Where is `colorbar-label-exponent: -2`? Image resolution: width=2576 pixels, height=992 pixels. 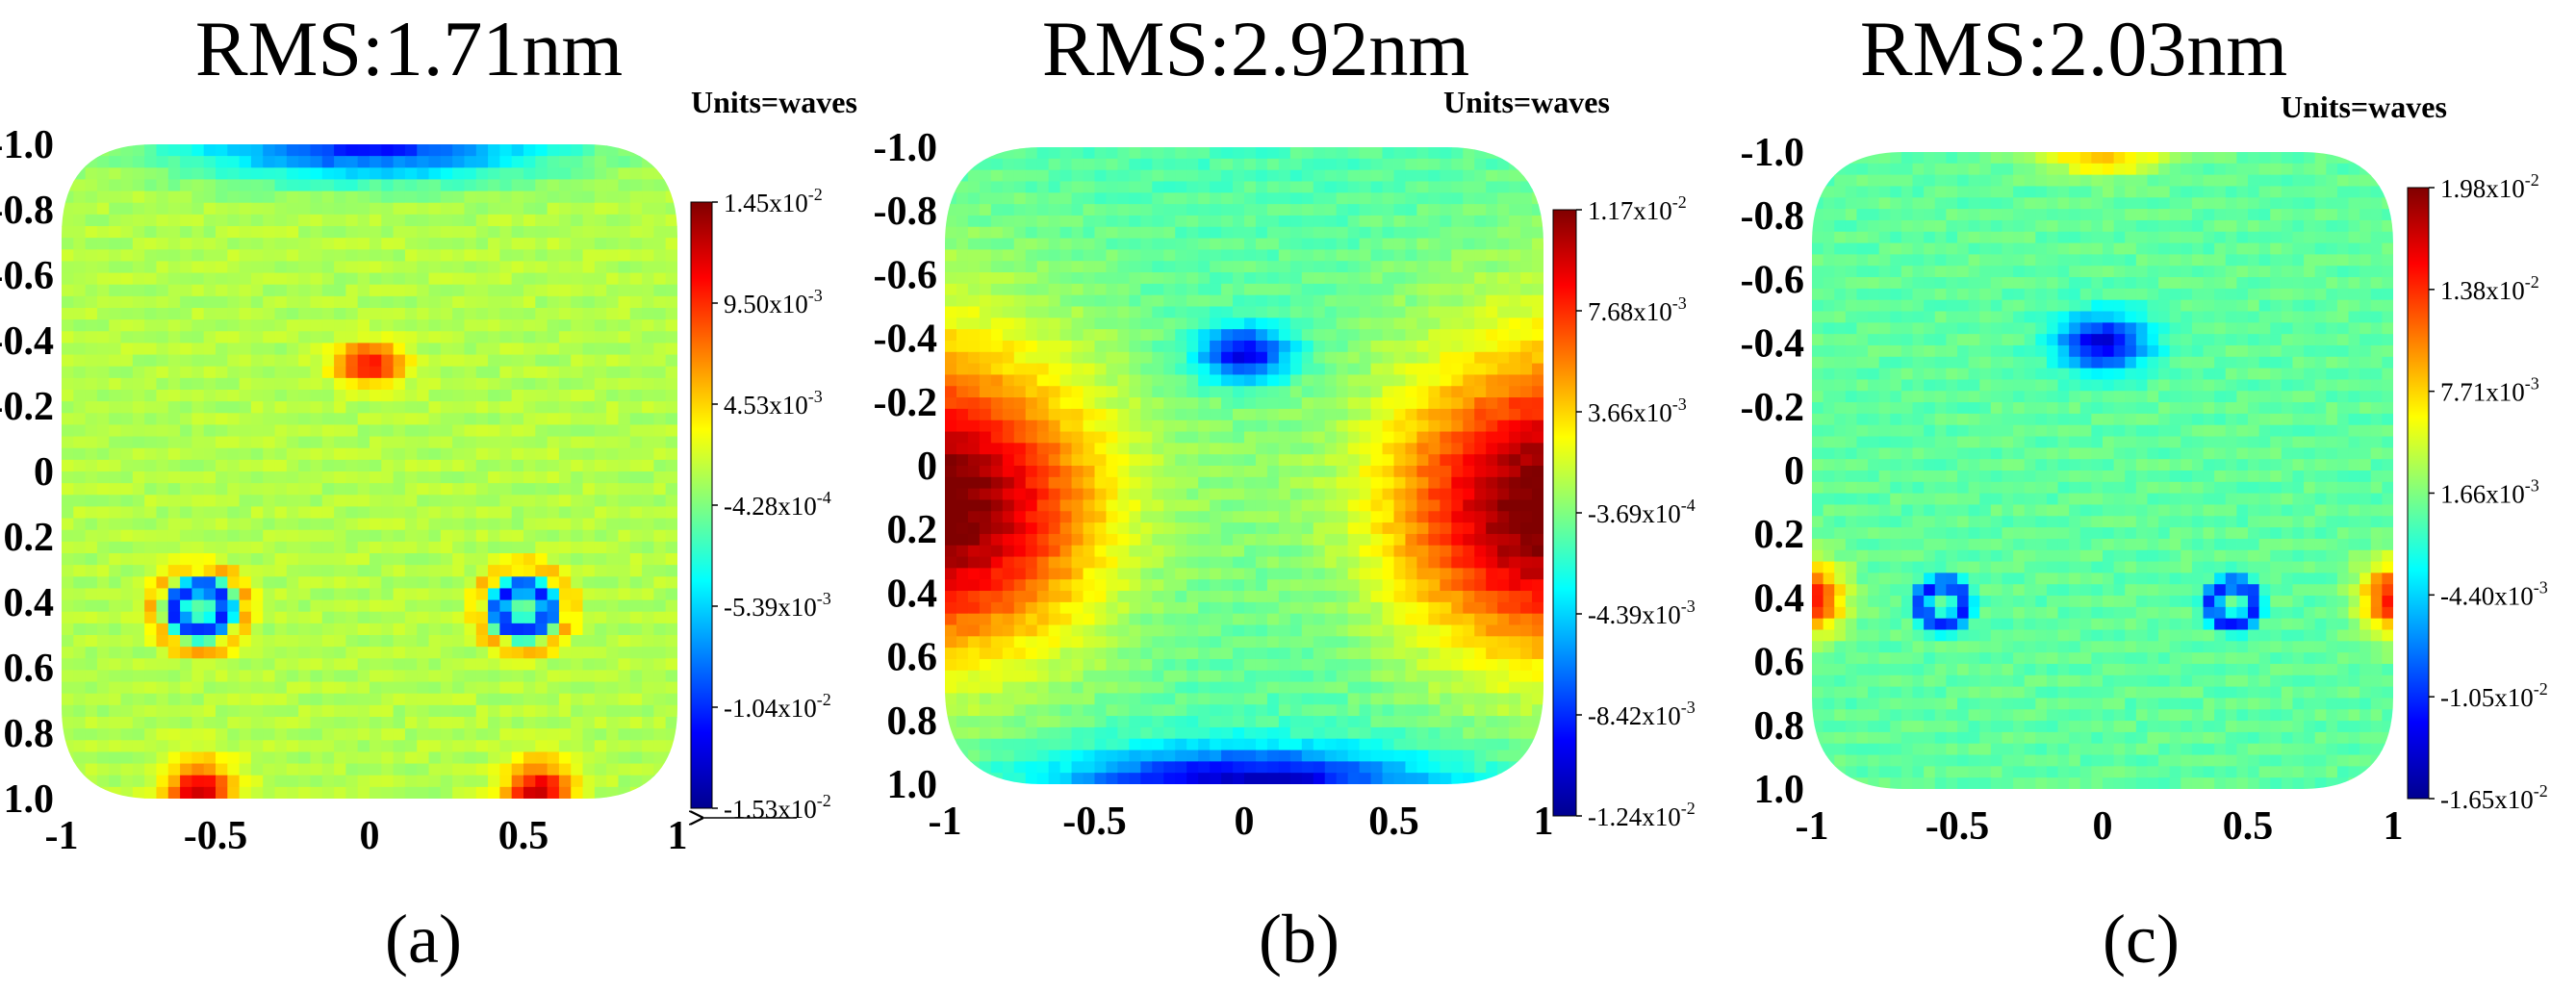 colorbar-label-exponent: -2 is located at coordinates (815, 194).